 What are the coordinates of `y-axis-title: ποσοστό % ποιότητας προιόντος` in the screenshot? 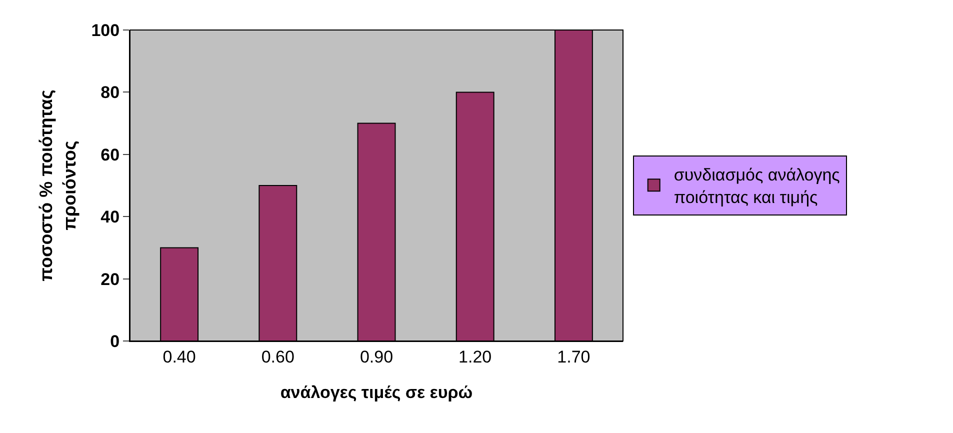 It's located at (58, 186).